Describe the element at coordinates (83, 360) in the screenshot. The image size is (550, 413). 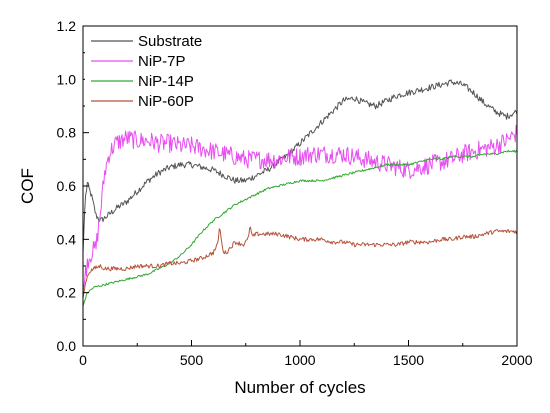
I see `x-tick-label: 0` at that location.